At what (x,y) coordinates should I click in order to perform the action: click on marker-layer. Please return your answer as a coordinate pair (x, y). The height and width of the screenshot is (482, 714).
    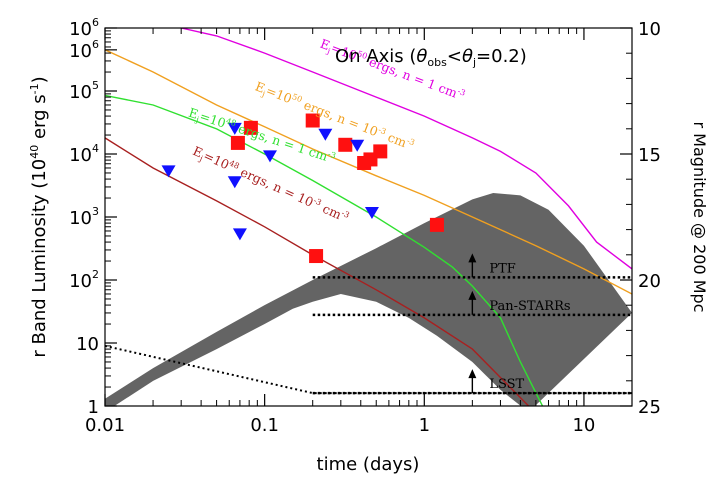
    Looking at the image, I should click on (302, 188).